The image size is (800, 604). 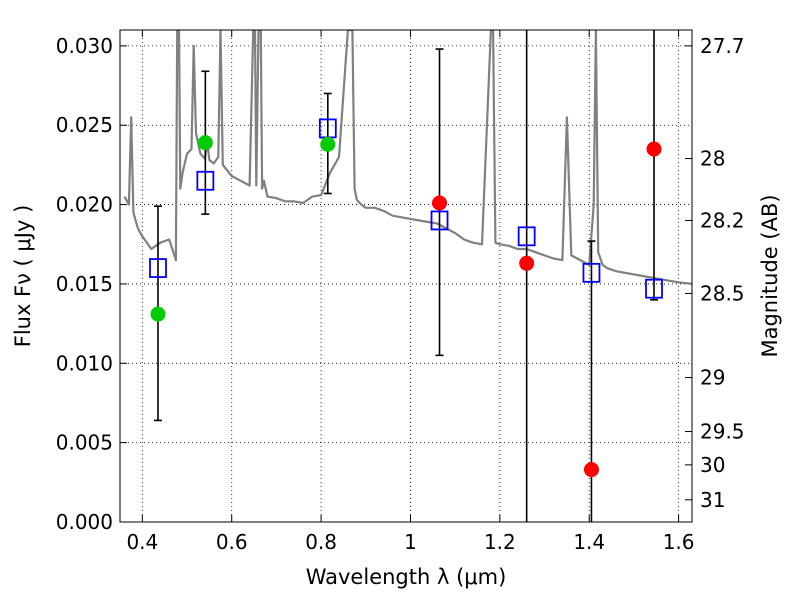 I want to click on y-tick-label: 0.000, so click(x=84, y=522).